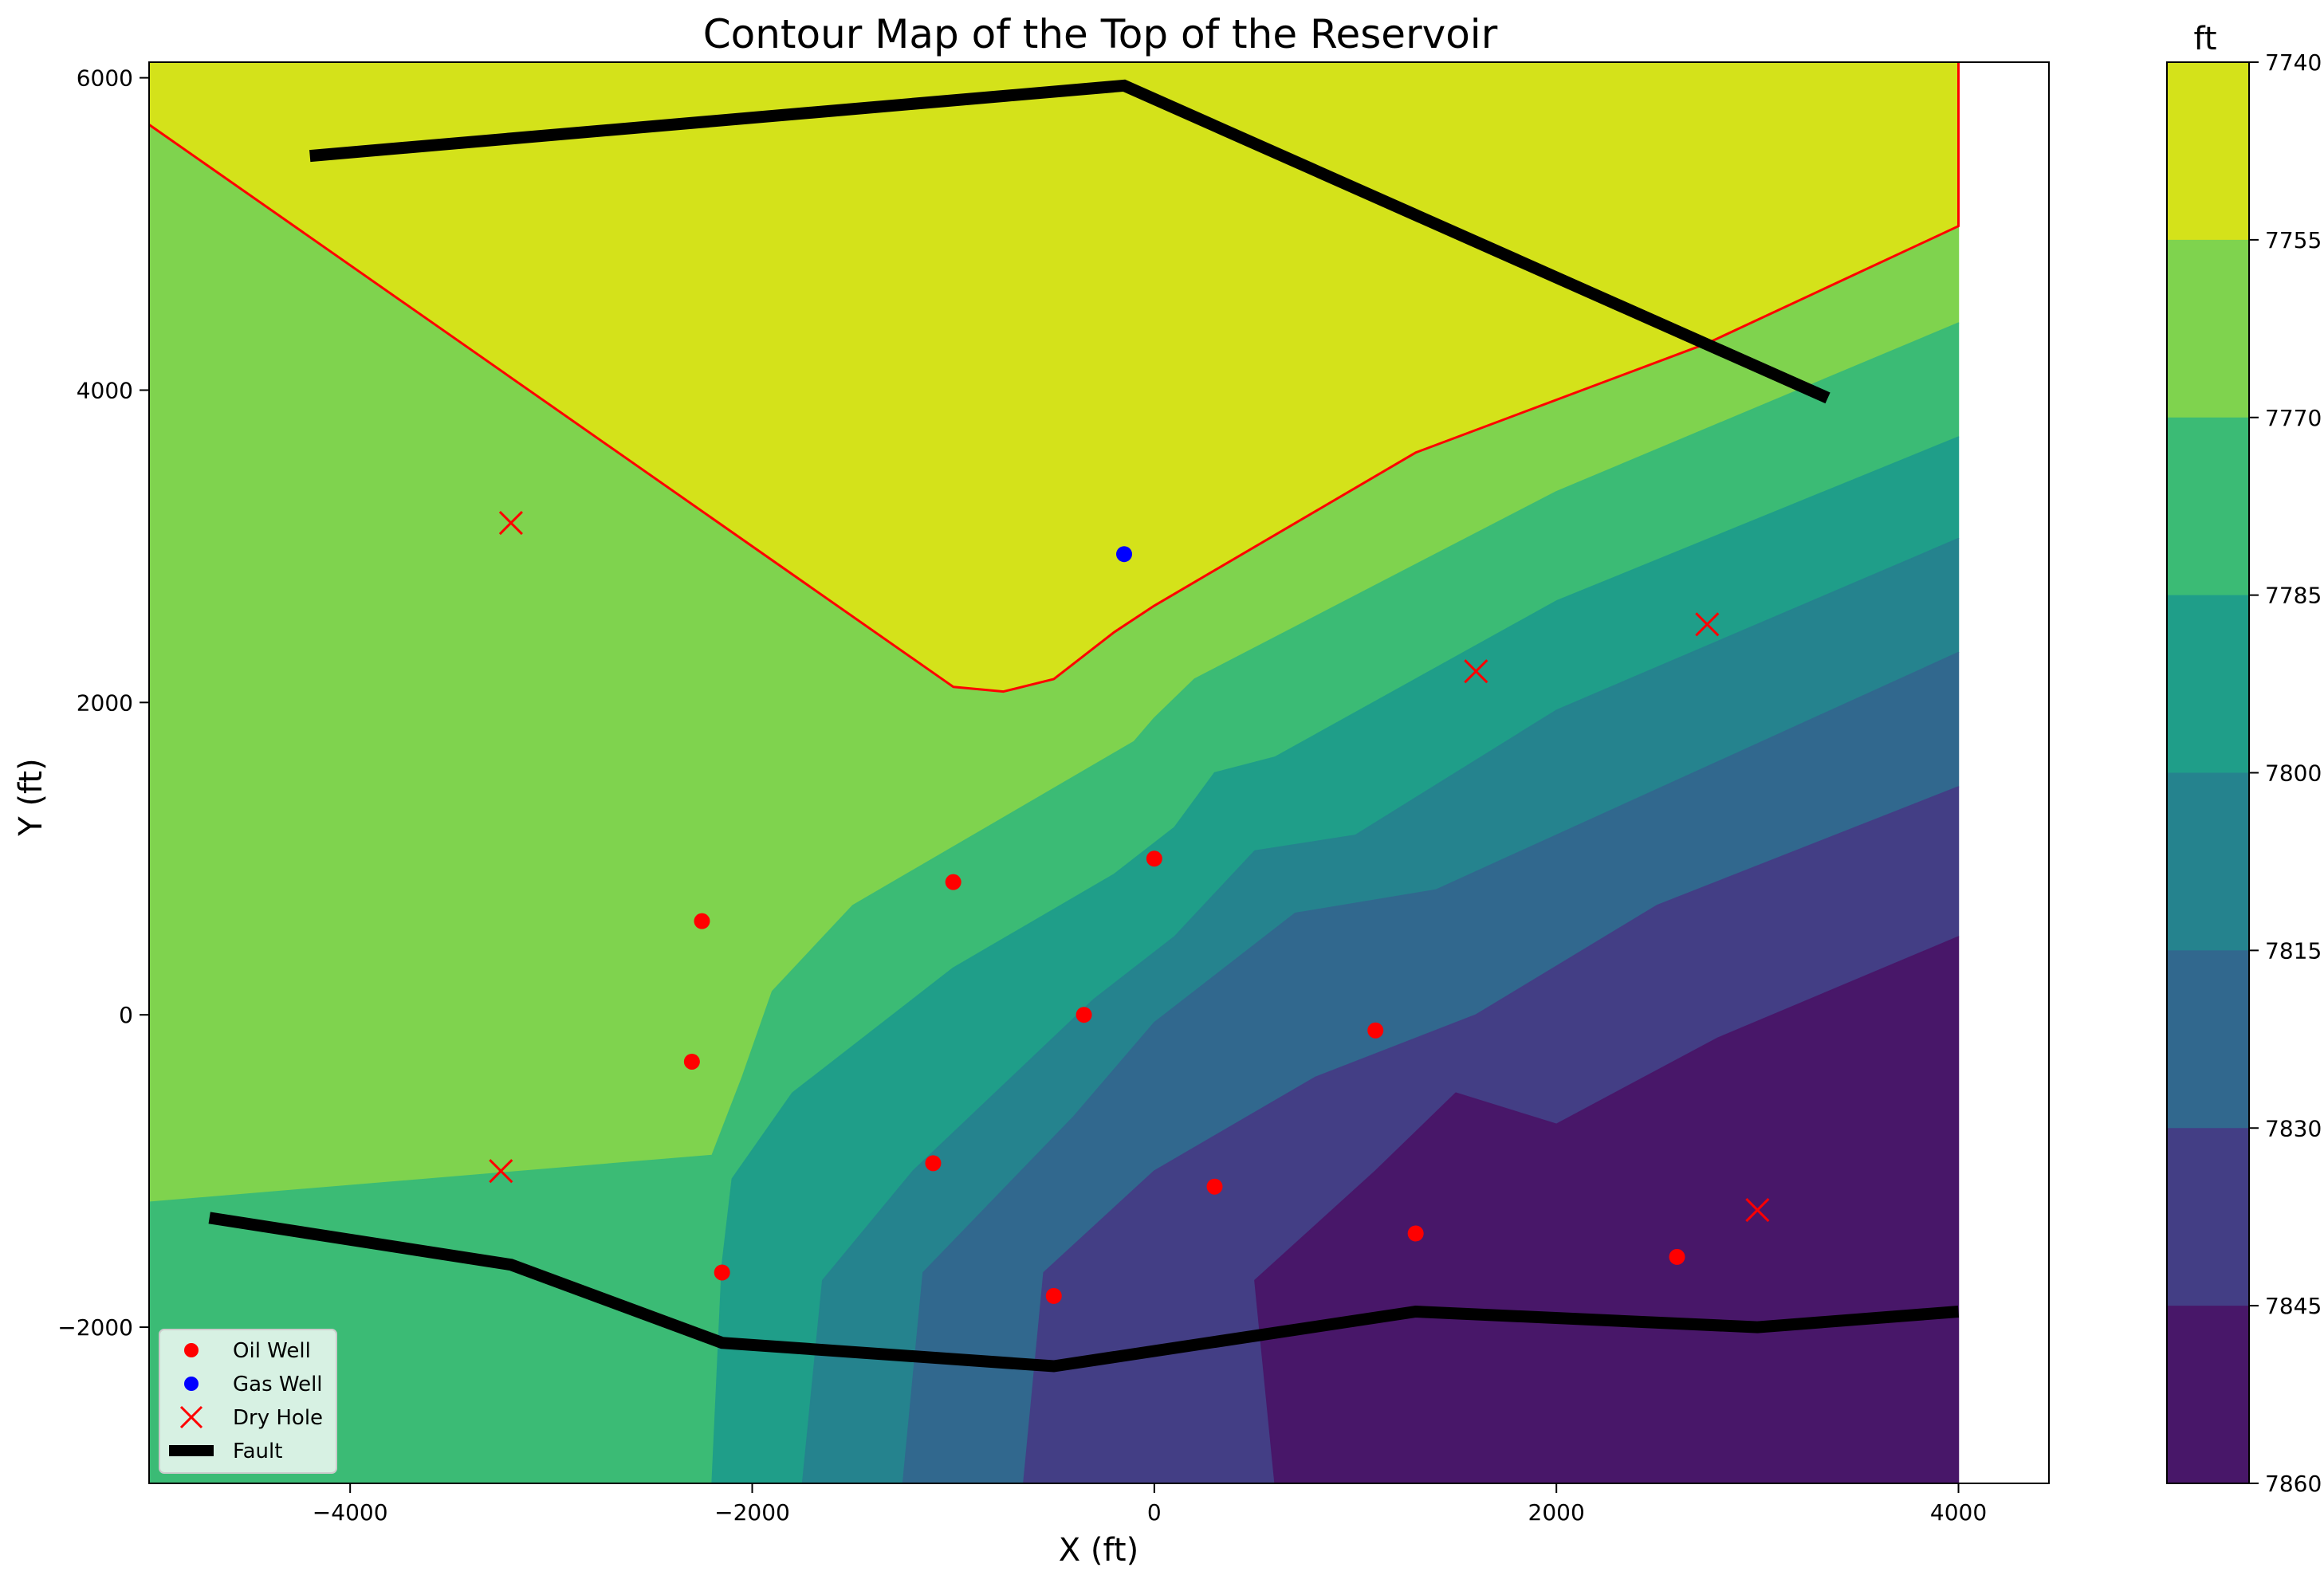 This screenshot has width=2324, height=1579. I want to click on colorbar-tick-label: 7845, so click(2293, 1306).